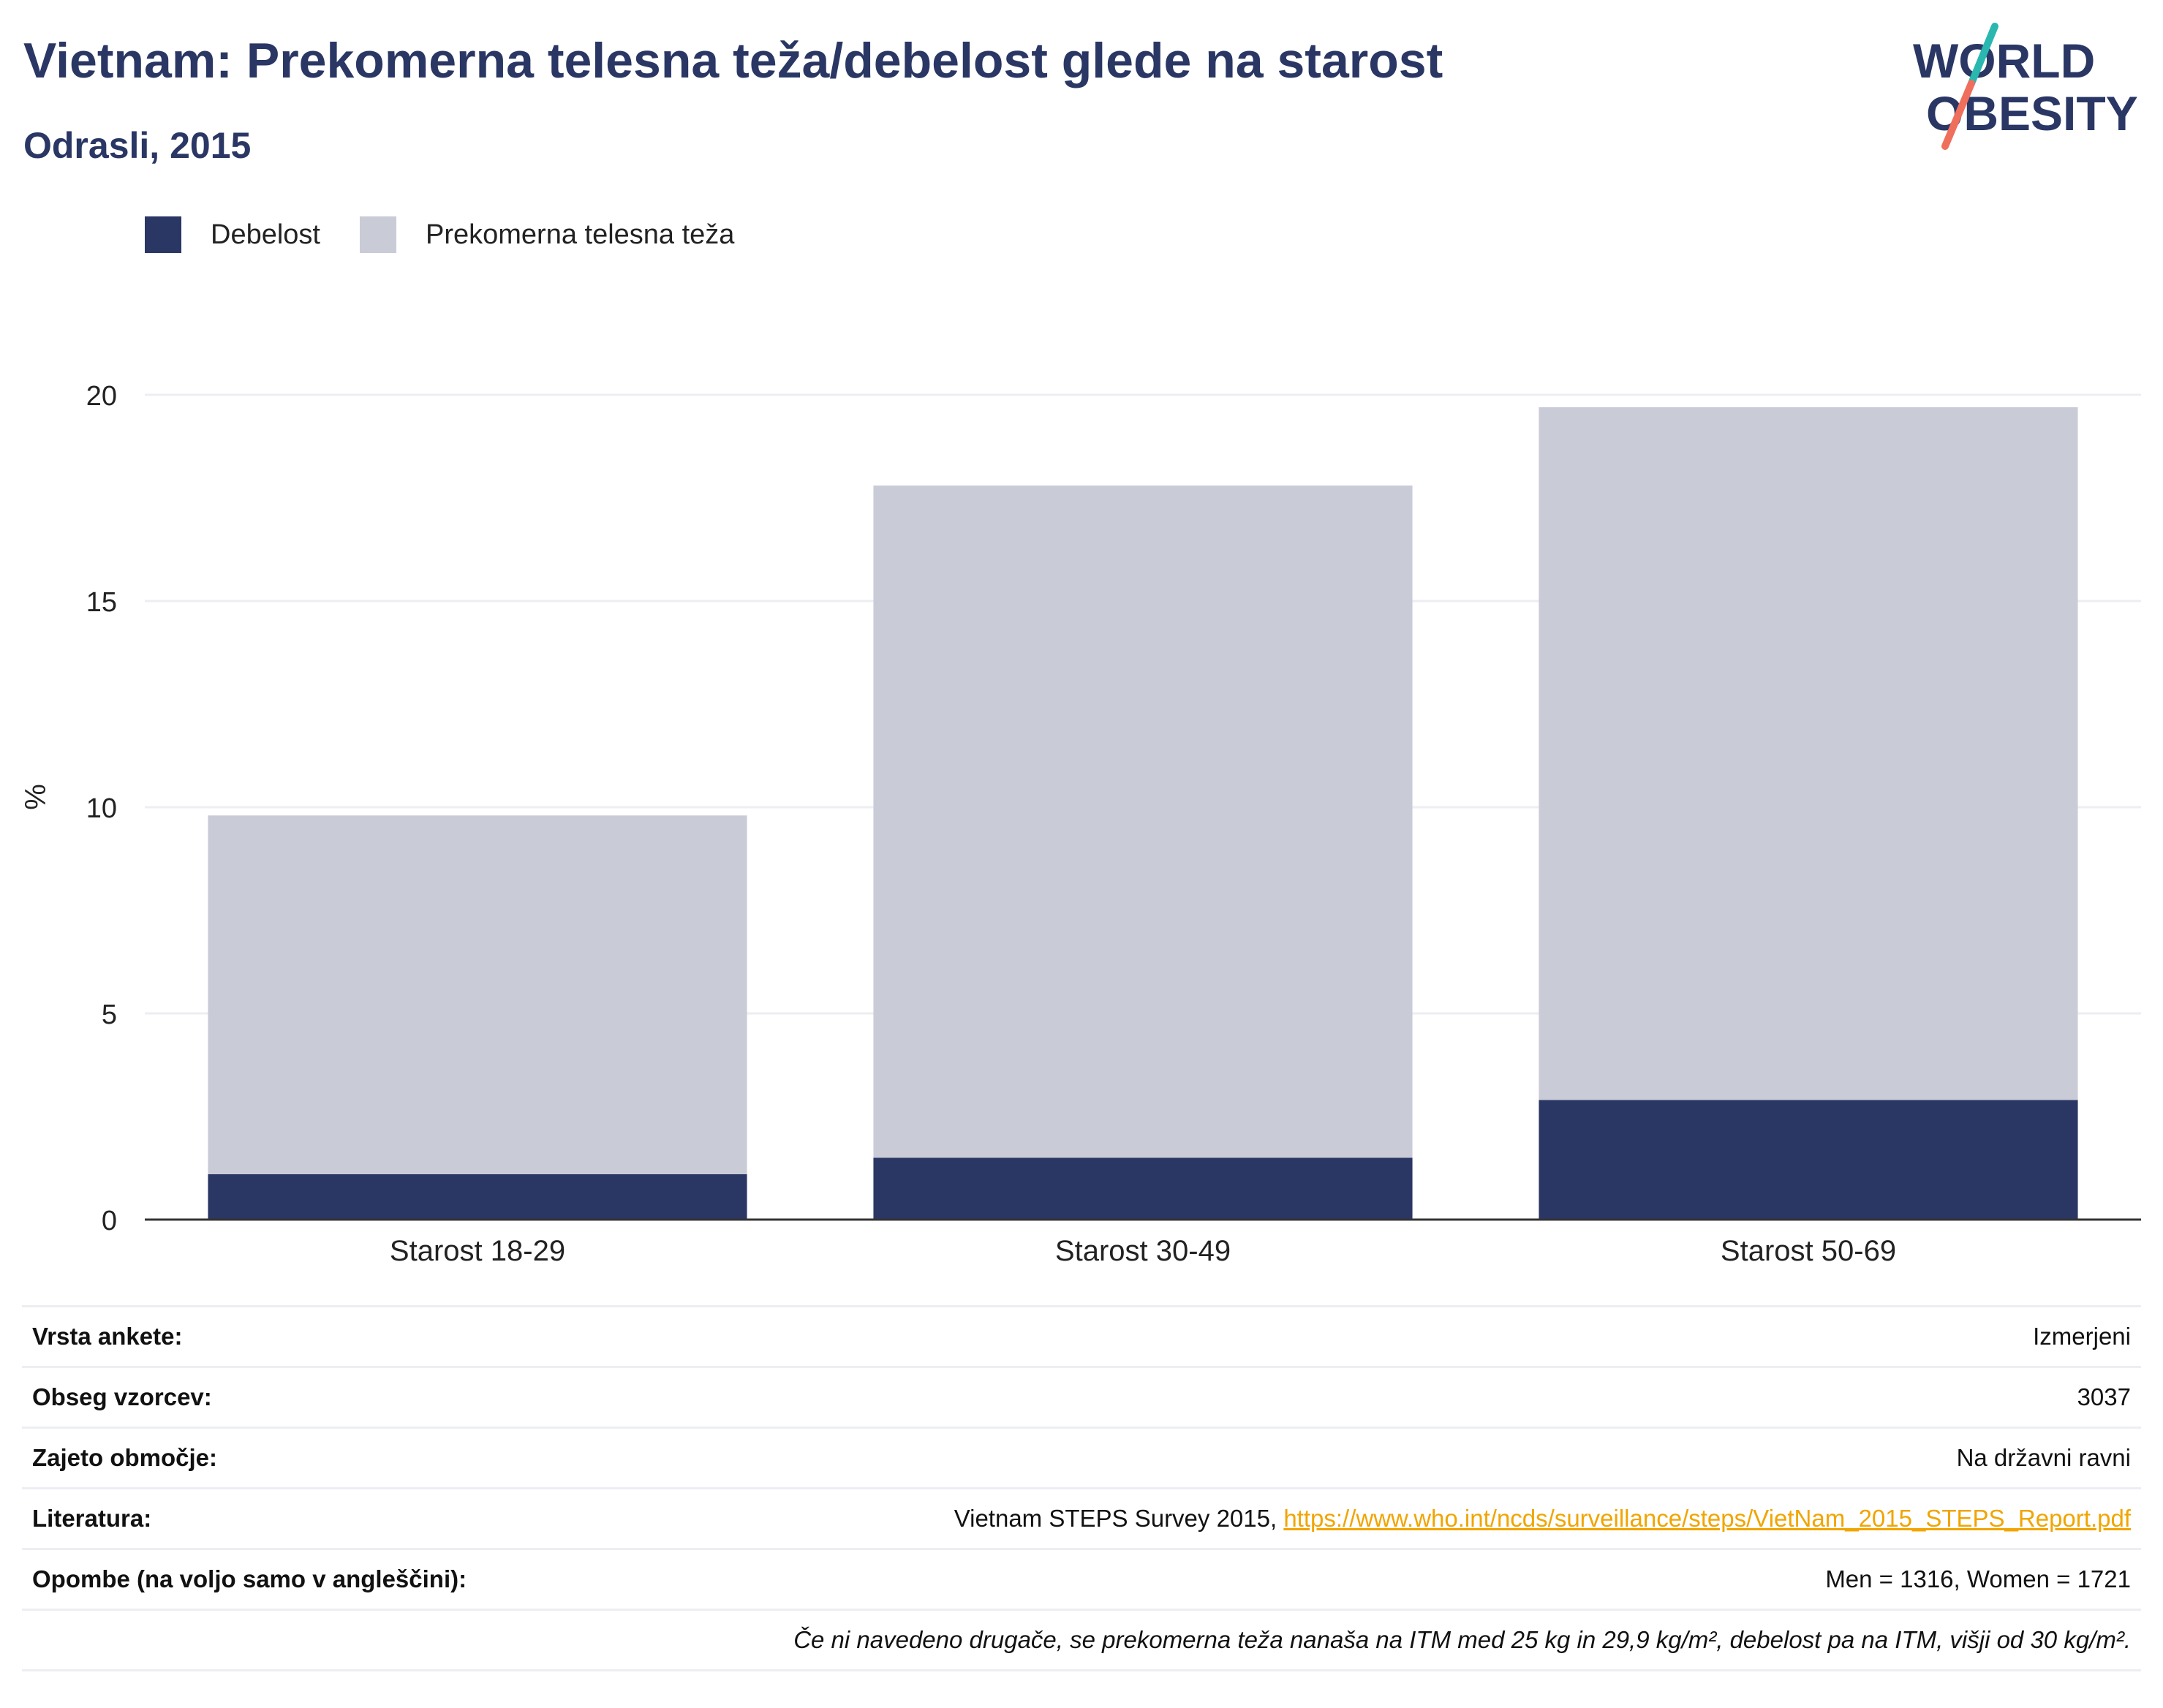 Image resolution: width=2163 pixels, height=1708 pixels. I want to click on info-key: Literatura:, so click(313, 1518).